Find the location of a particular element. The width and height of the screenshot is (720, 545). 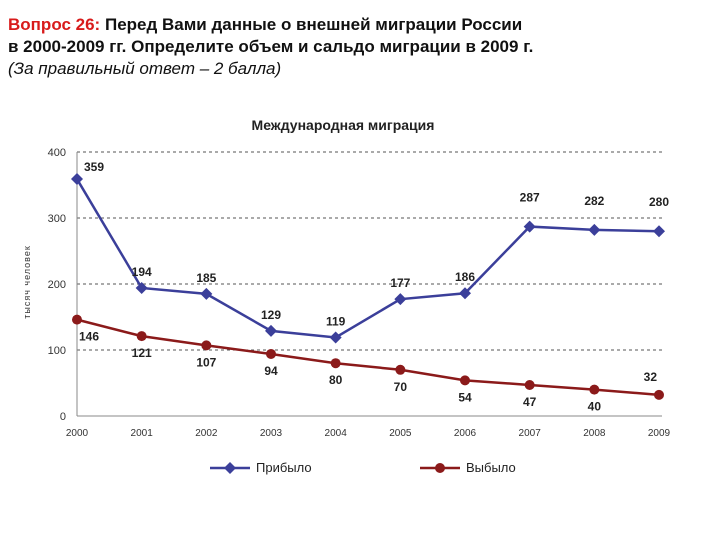

x-tick-label: 2004 is located at coordinates (336, 433).